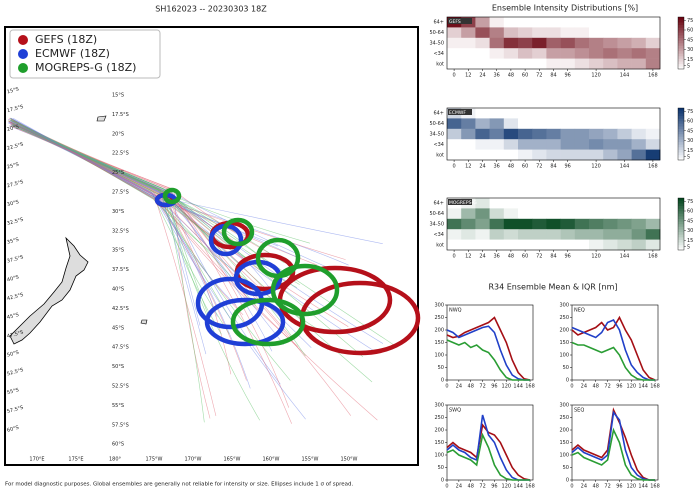 This screenshot has height=490, width=700. What do you see at coordinates (115, 460) in the screenshot?
I see `lon-label: 180°` at bounding box center [115, 460].